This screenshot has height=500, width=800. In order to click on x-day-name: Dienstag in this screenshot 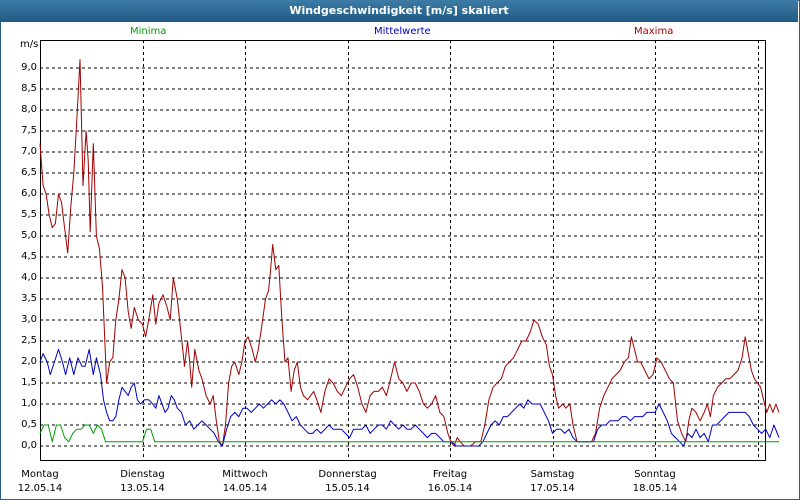, I will do `click(142, 474)`.